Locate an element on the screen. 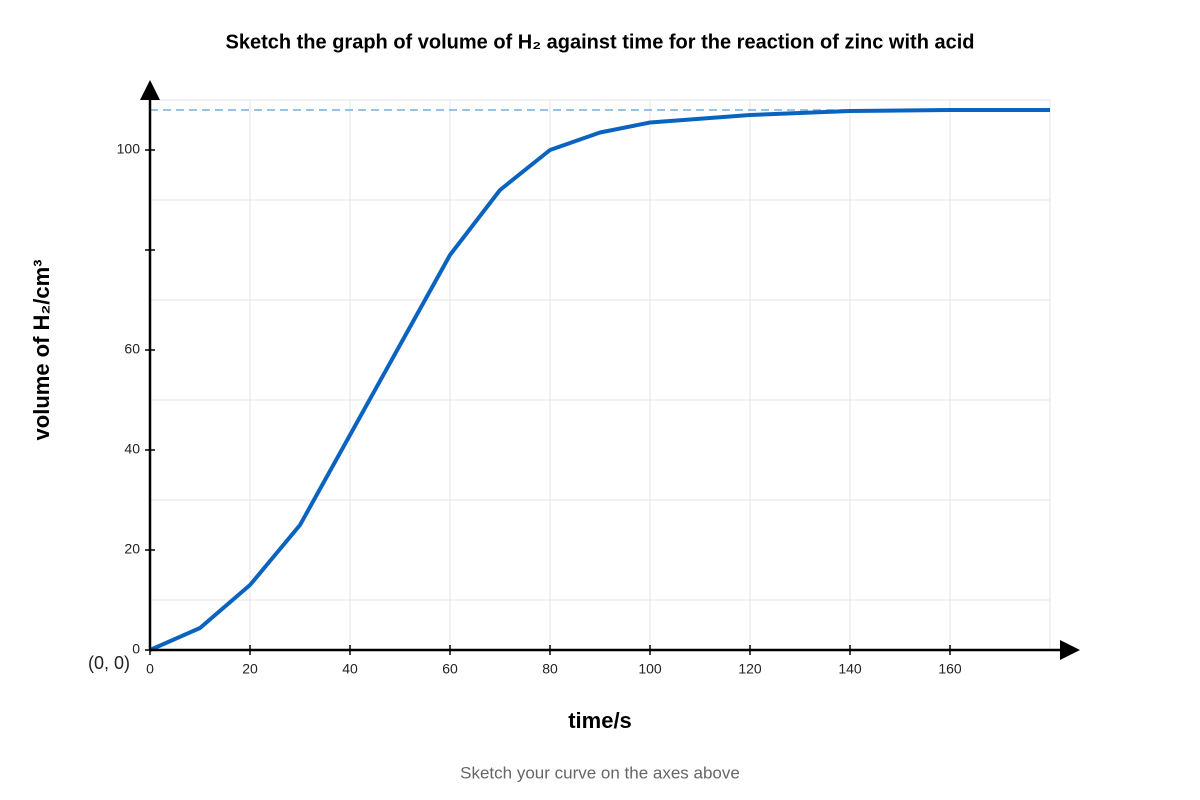  x-tick-label: 20 is located at coordinates (250, 669).